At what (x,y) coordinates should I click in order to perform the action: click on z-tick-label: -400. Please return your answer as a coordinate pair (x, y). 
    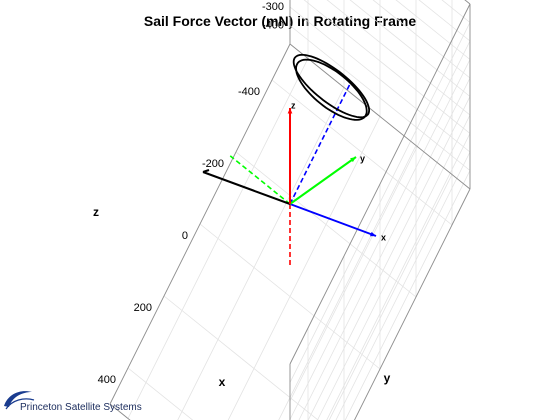
    Looking at the image, I should click on (273, 25).